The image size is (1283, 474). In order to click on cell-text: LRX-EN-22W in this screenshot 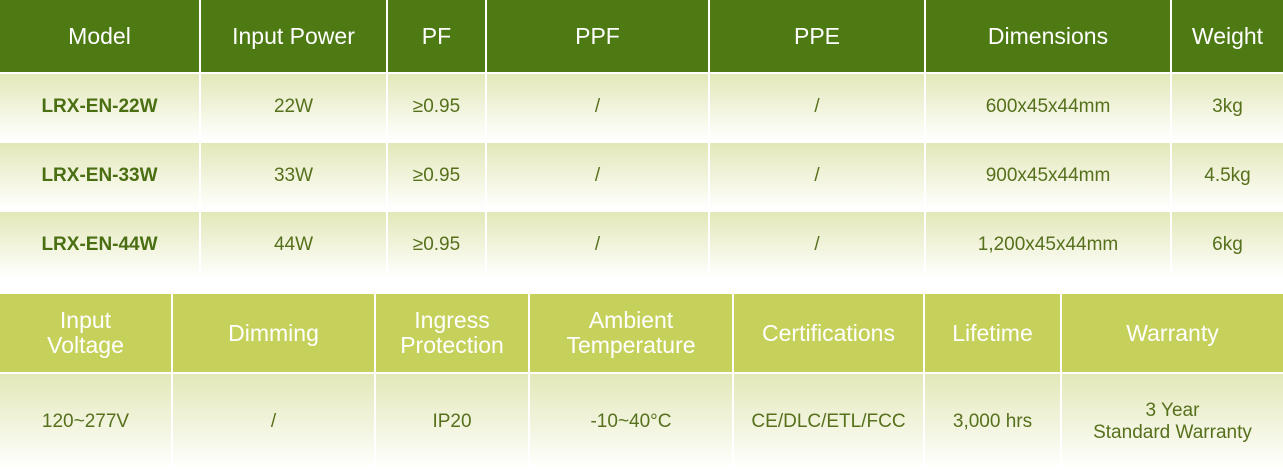, I will do `click(99, 106)`.